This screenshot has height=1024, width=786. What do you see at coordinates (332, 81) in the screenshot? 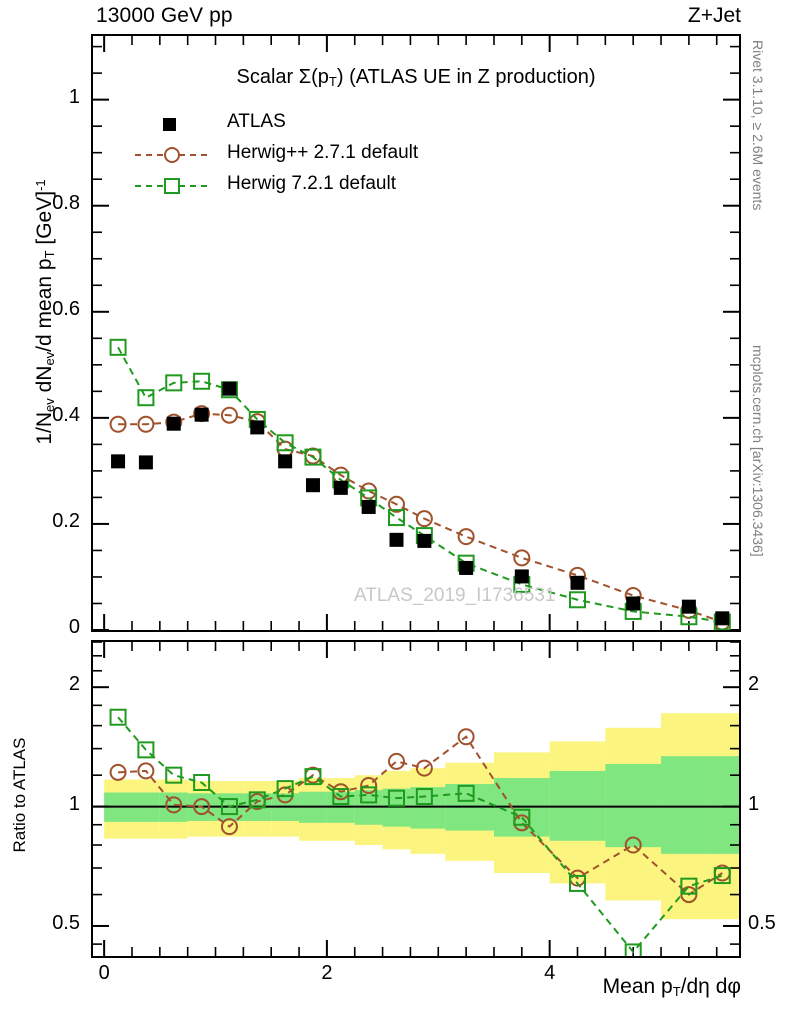
I see `title-sub-T: T` at bounding box center [332, 81].